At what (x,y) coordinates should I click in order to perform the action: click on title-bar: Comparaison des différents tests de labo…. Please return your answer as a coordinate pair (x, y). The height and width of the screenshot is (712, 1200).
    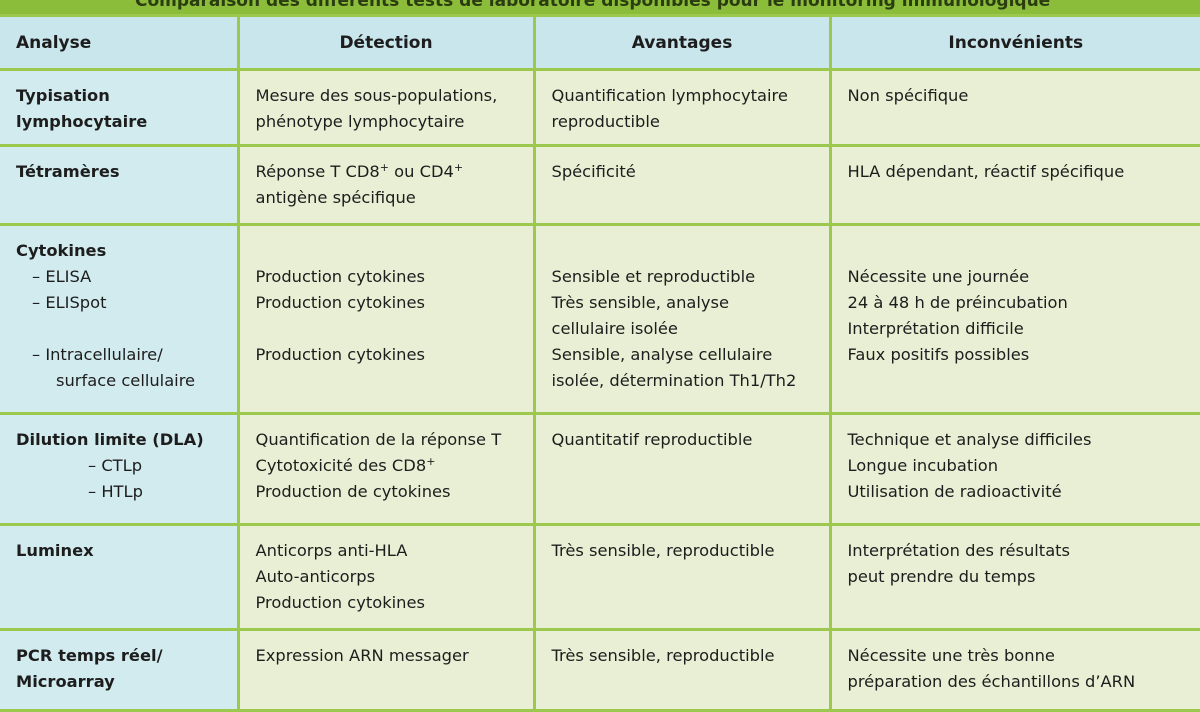
    Looking at the image, I should click on (600, 7).